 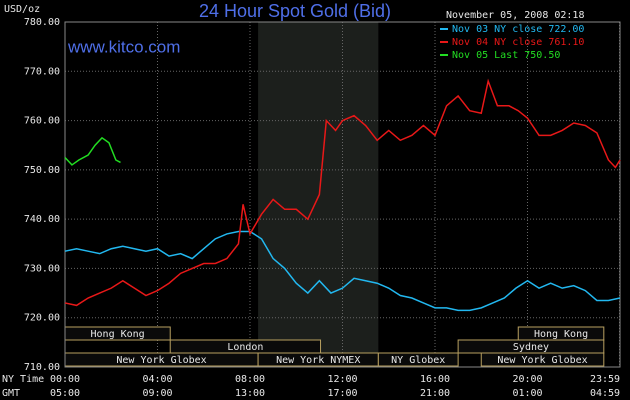 What do you see at coordinates (123, 46) in the screenshot?
I see `site-label: www.kitco.com` at bounding box center [123, 46].